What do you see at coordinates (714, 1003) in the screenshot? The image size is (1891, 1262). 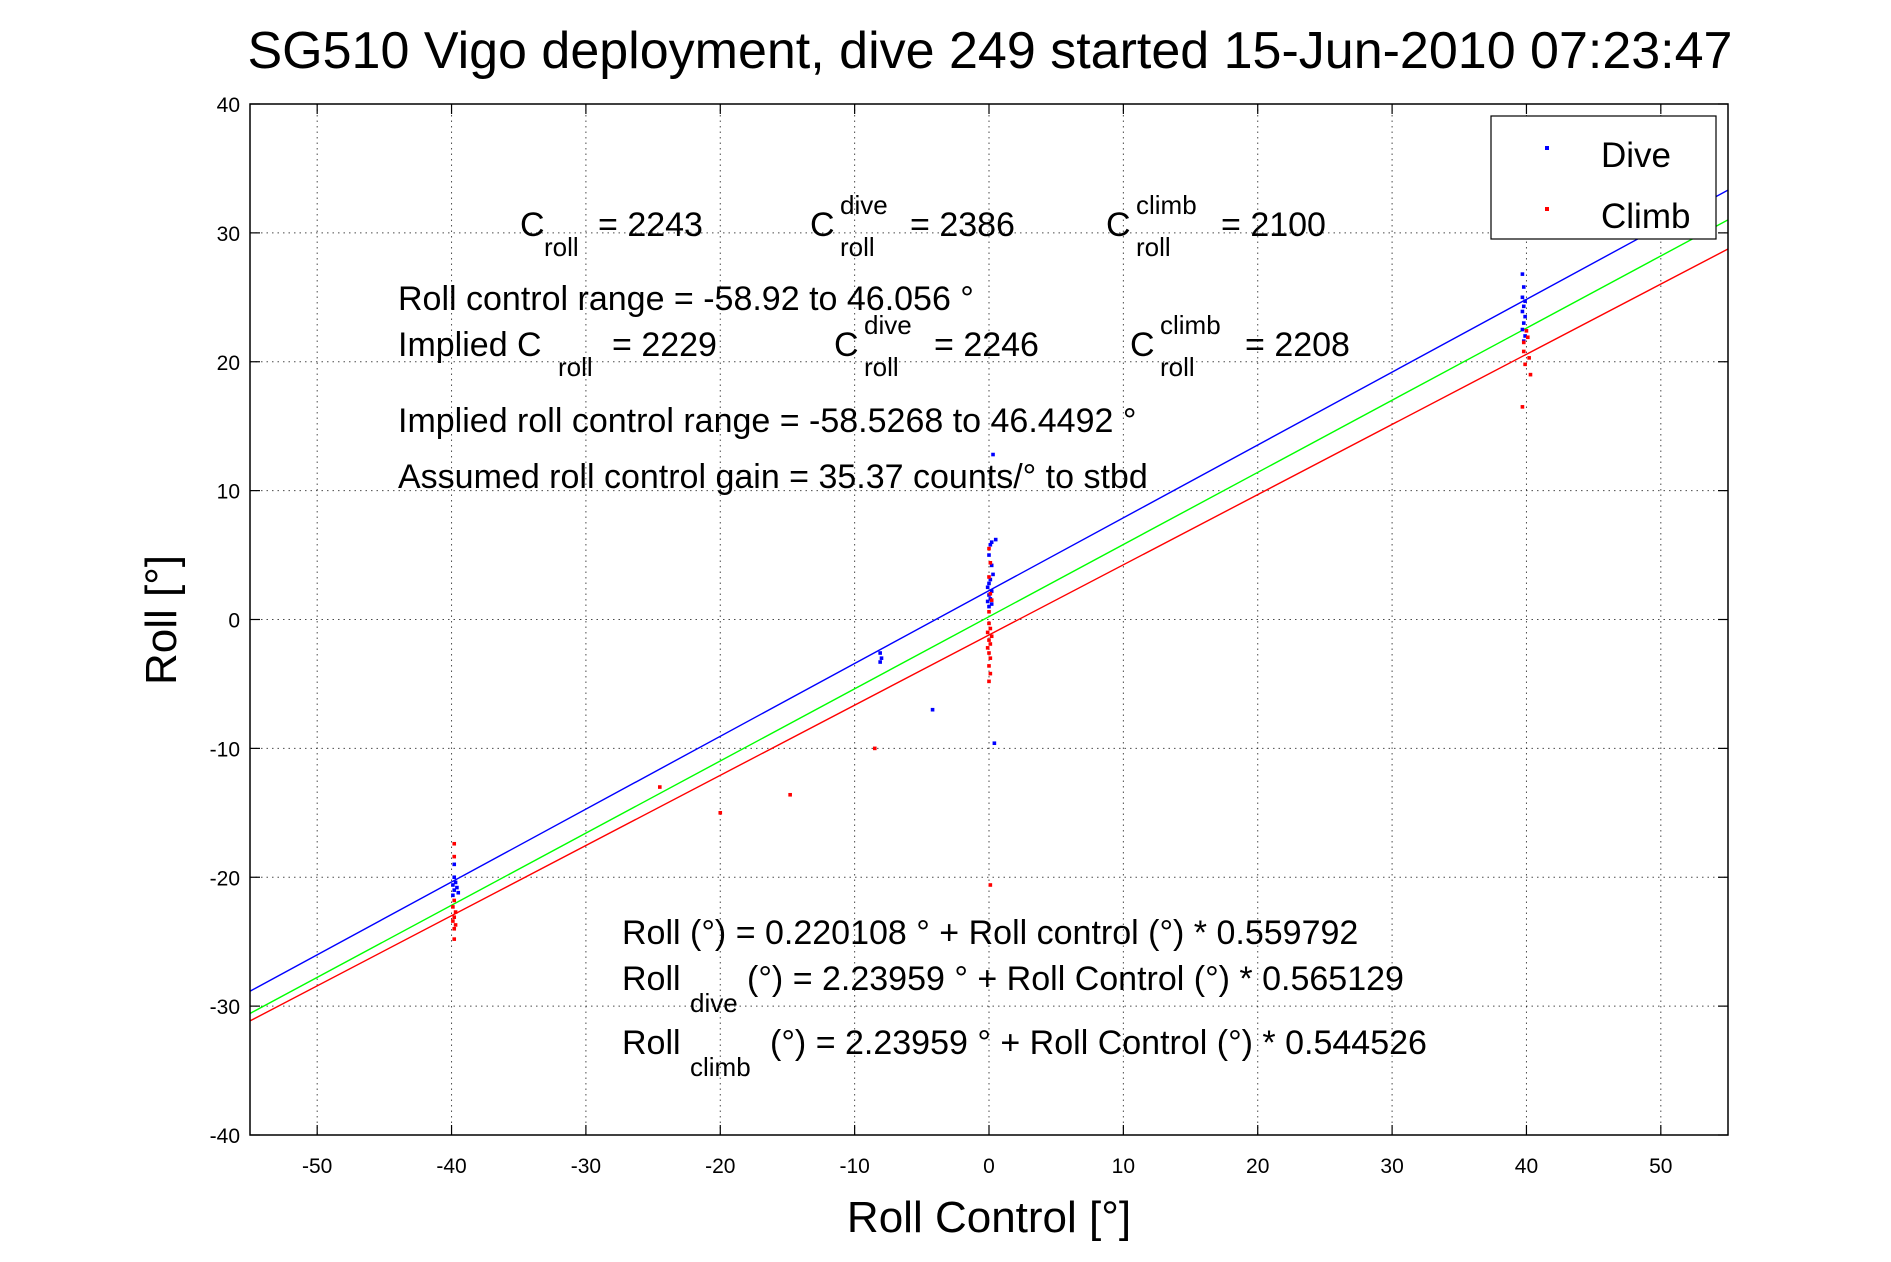 I see `equation-dive-sub: dive` at bounding box center [714, 1003].